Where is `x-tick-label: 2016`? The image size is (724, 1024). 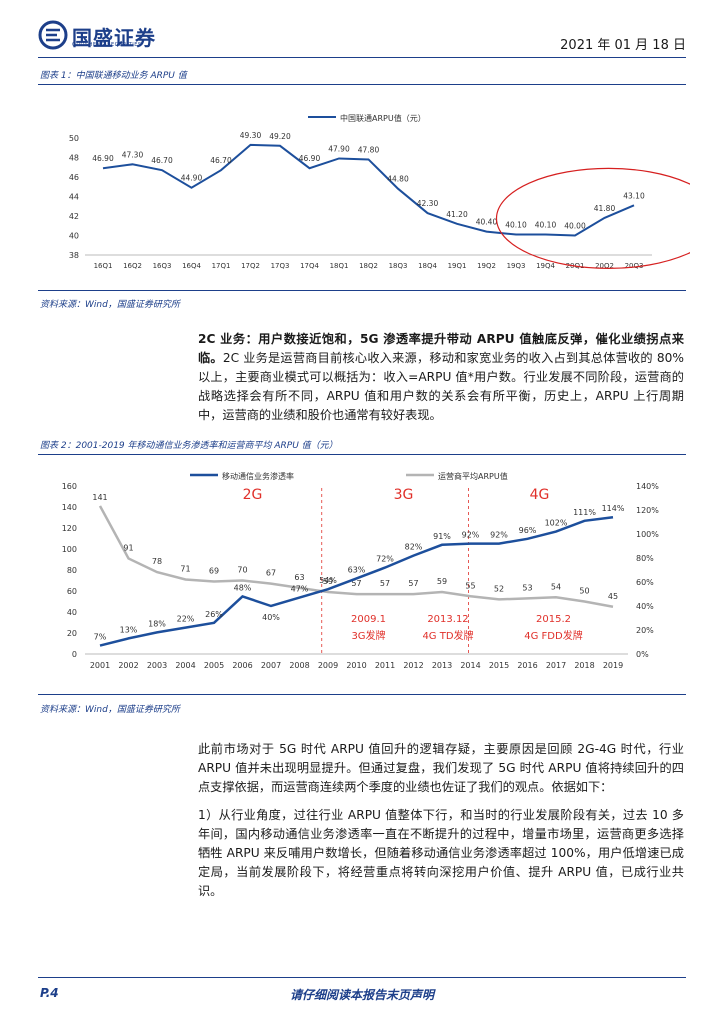 x-tick-label: 2016 is located at coordinates (527, 665).